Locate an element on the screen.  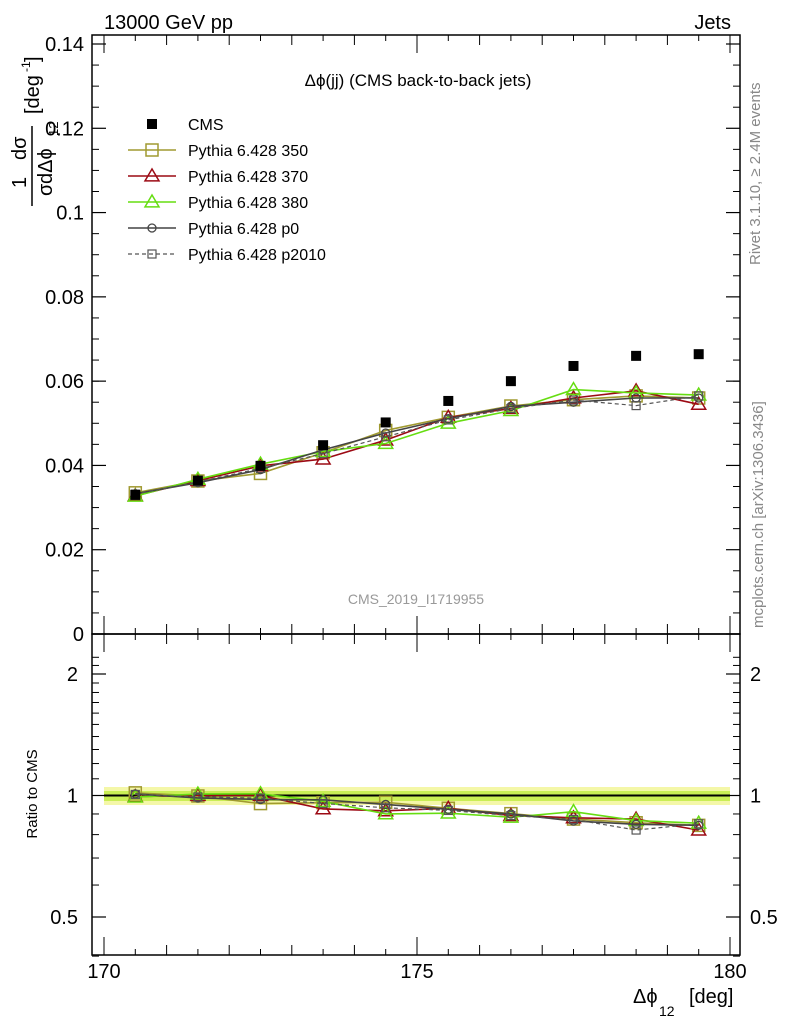
x-axis-symbol: Δϕ is located at coordinates (645, 997).